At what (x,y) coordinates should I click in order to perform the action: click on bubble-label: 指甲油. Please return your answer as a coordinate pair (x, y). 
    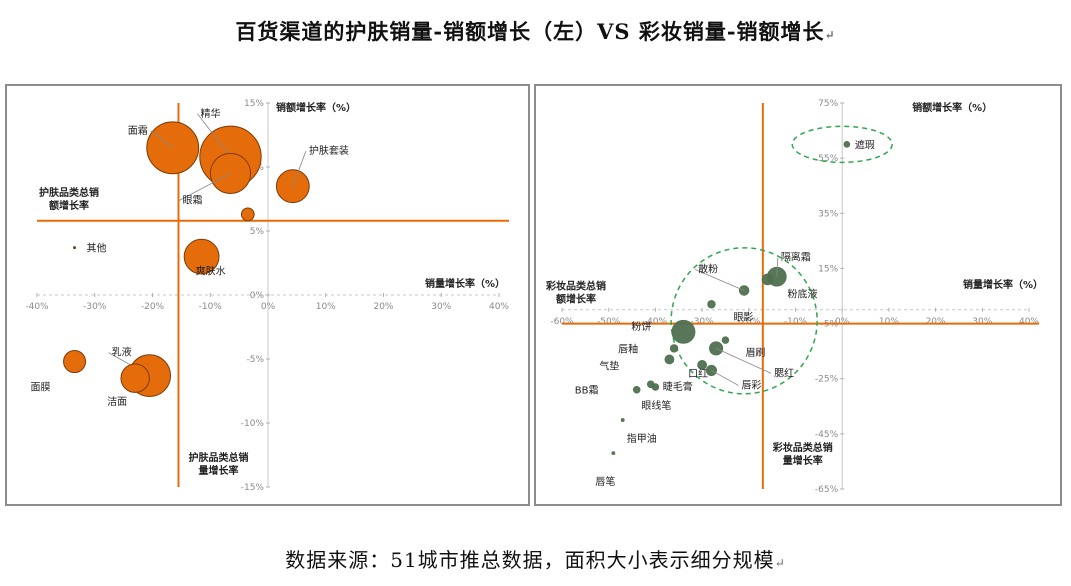
    Looking at the image, I should click on (642, 438).